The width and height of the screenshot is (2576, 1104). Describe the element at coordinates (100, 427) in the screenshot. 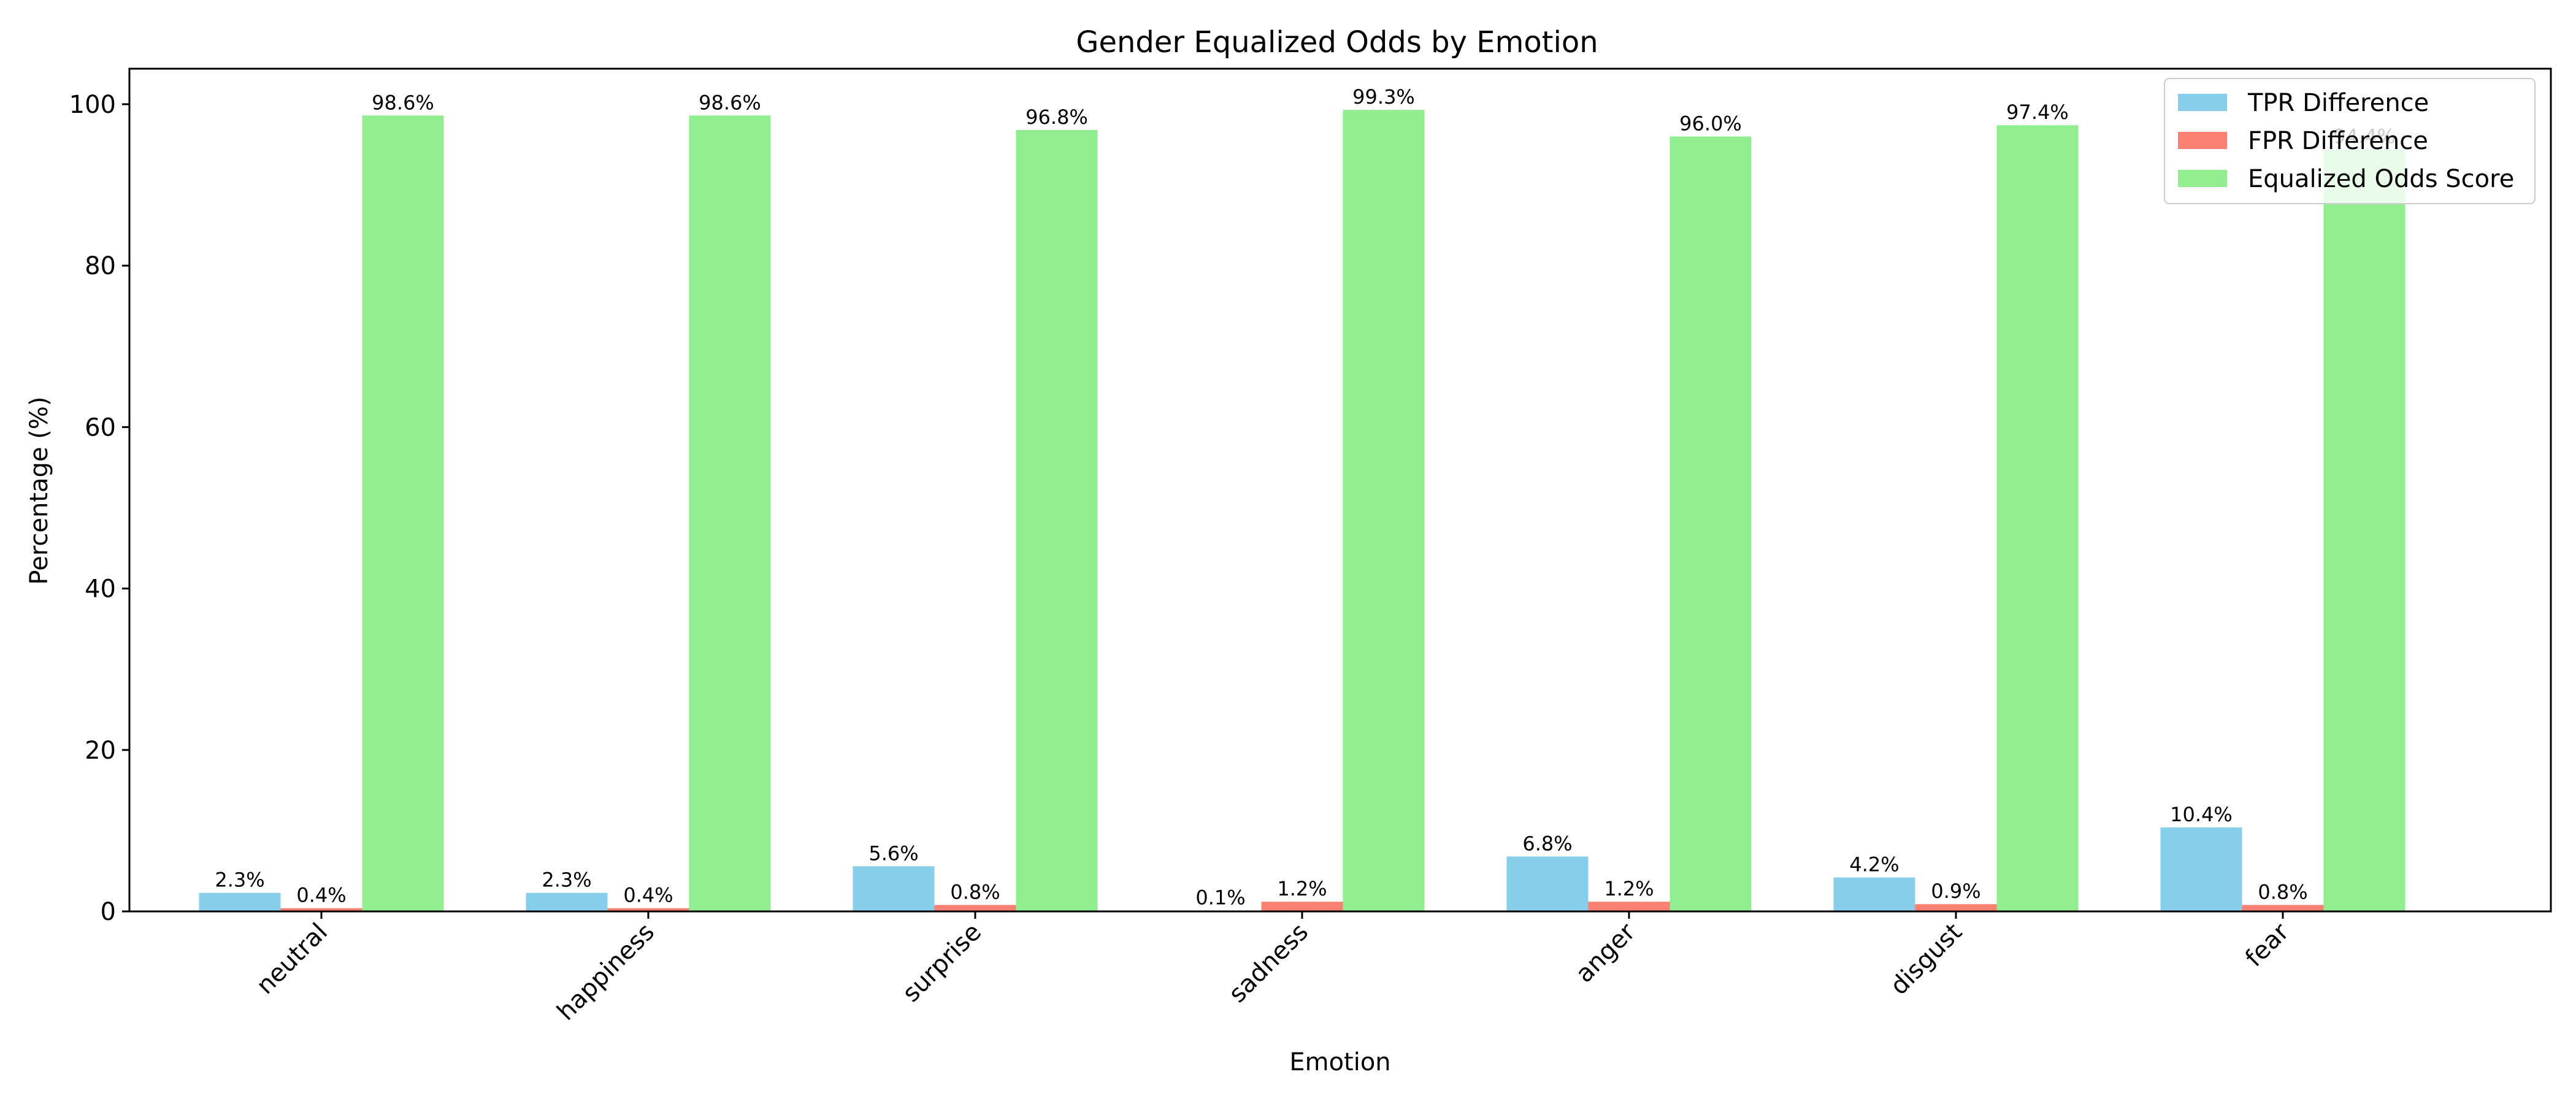

I see `y-tick-label: 60` at that location.